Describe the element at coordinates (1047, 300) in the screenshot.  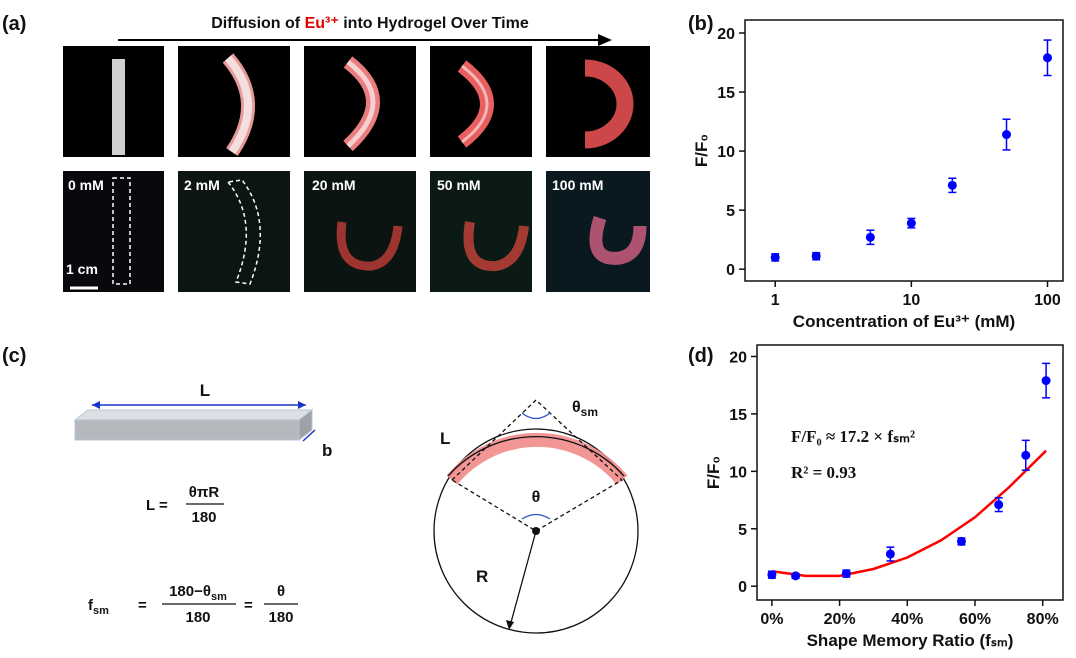
I see `x-tick-label: 100` at that location.